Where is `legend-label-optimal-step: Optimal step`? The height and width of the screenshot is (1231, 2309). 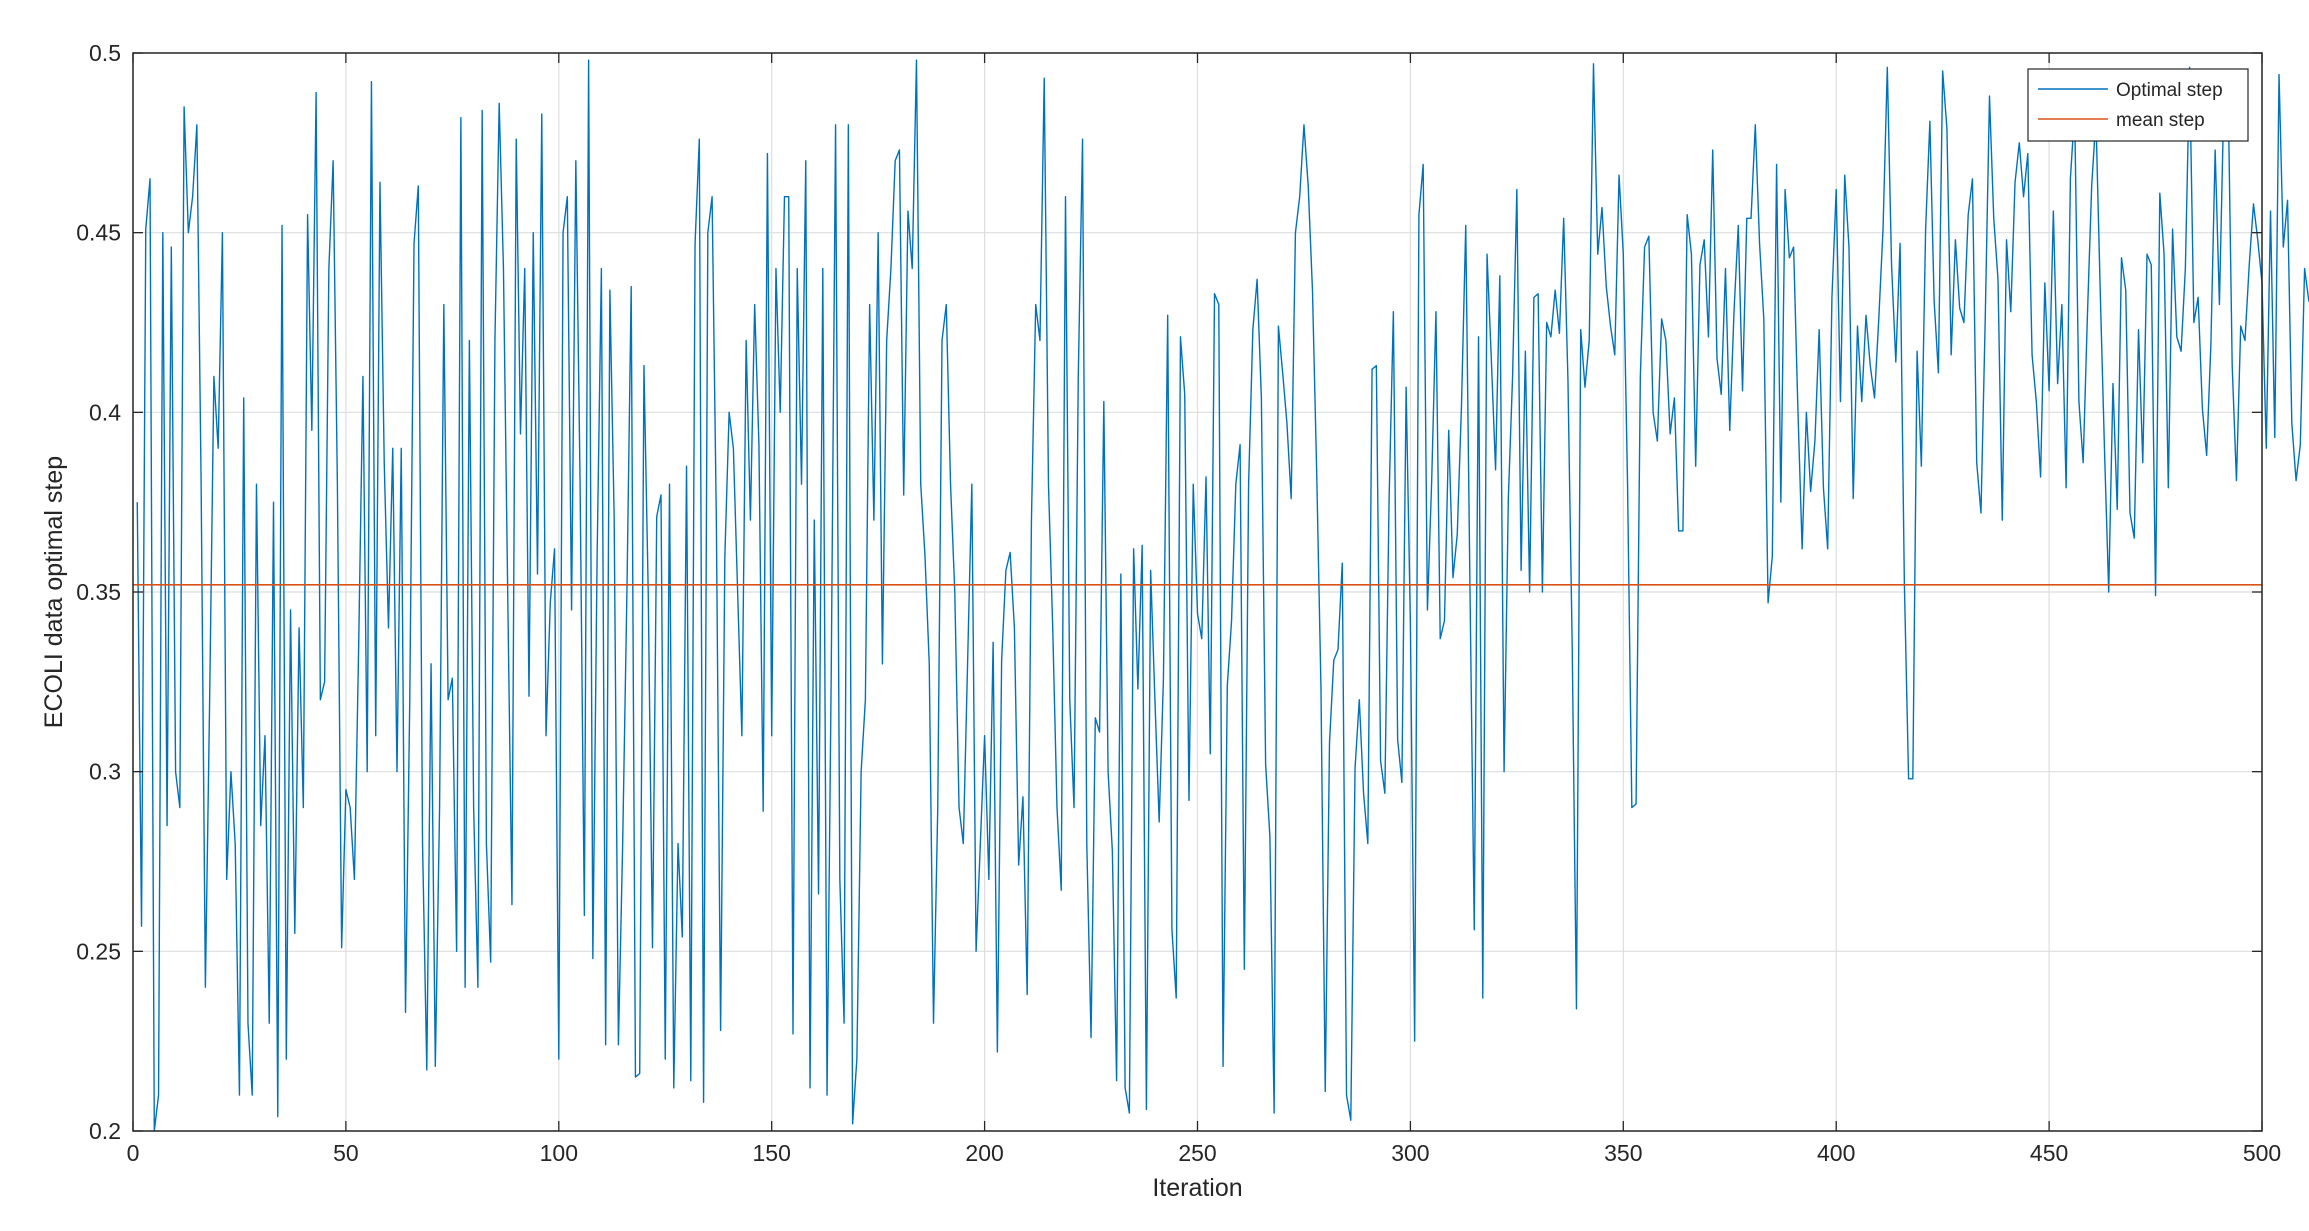 legend-label-optimal-step: Optimal step is located at coordinates (2169, 90).